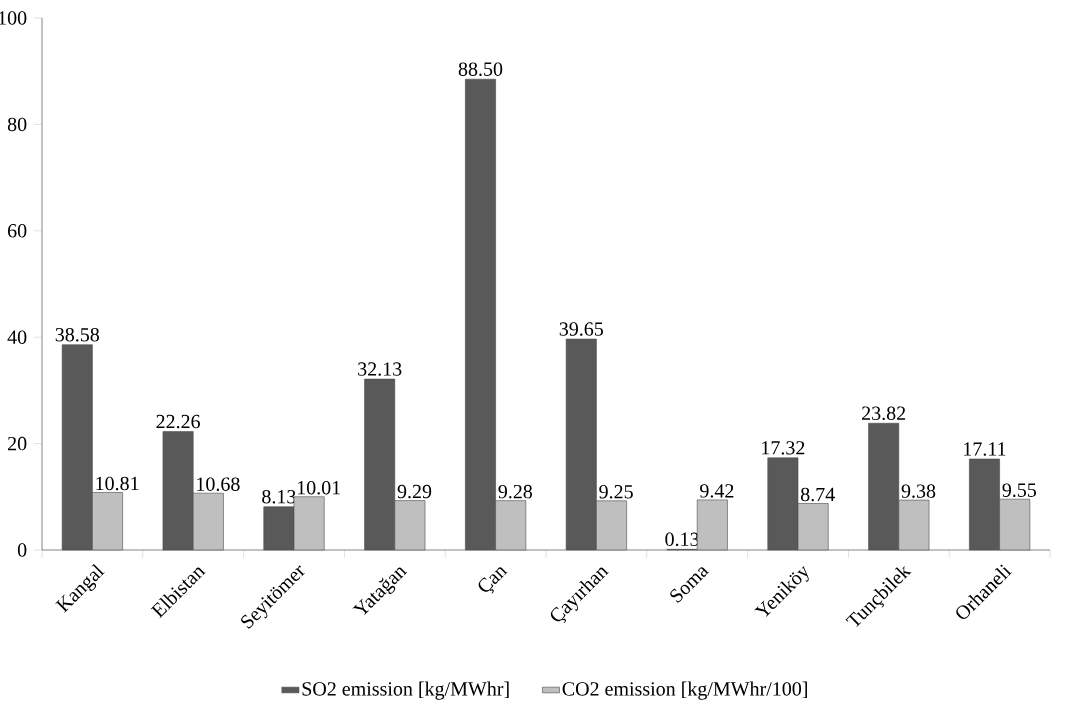 This screenshot has width=1091, height=725. What do you see at coordinates (77, 334) in the screenshot?
I see `data-label: 38.58` at bounding box center [77, 334].